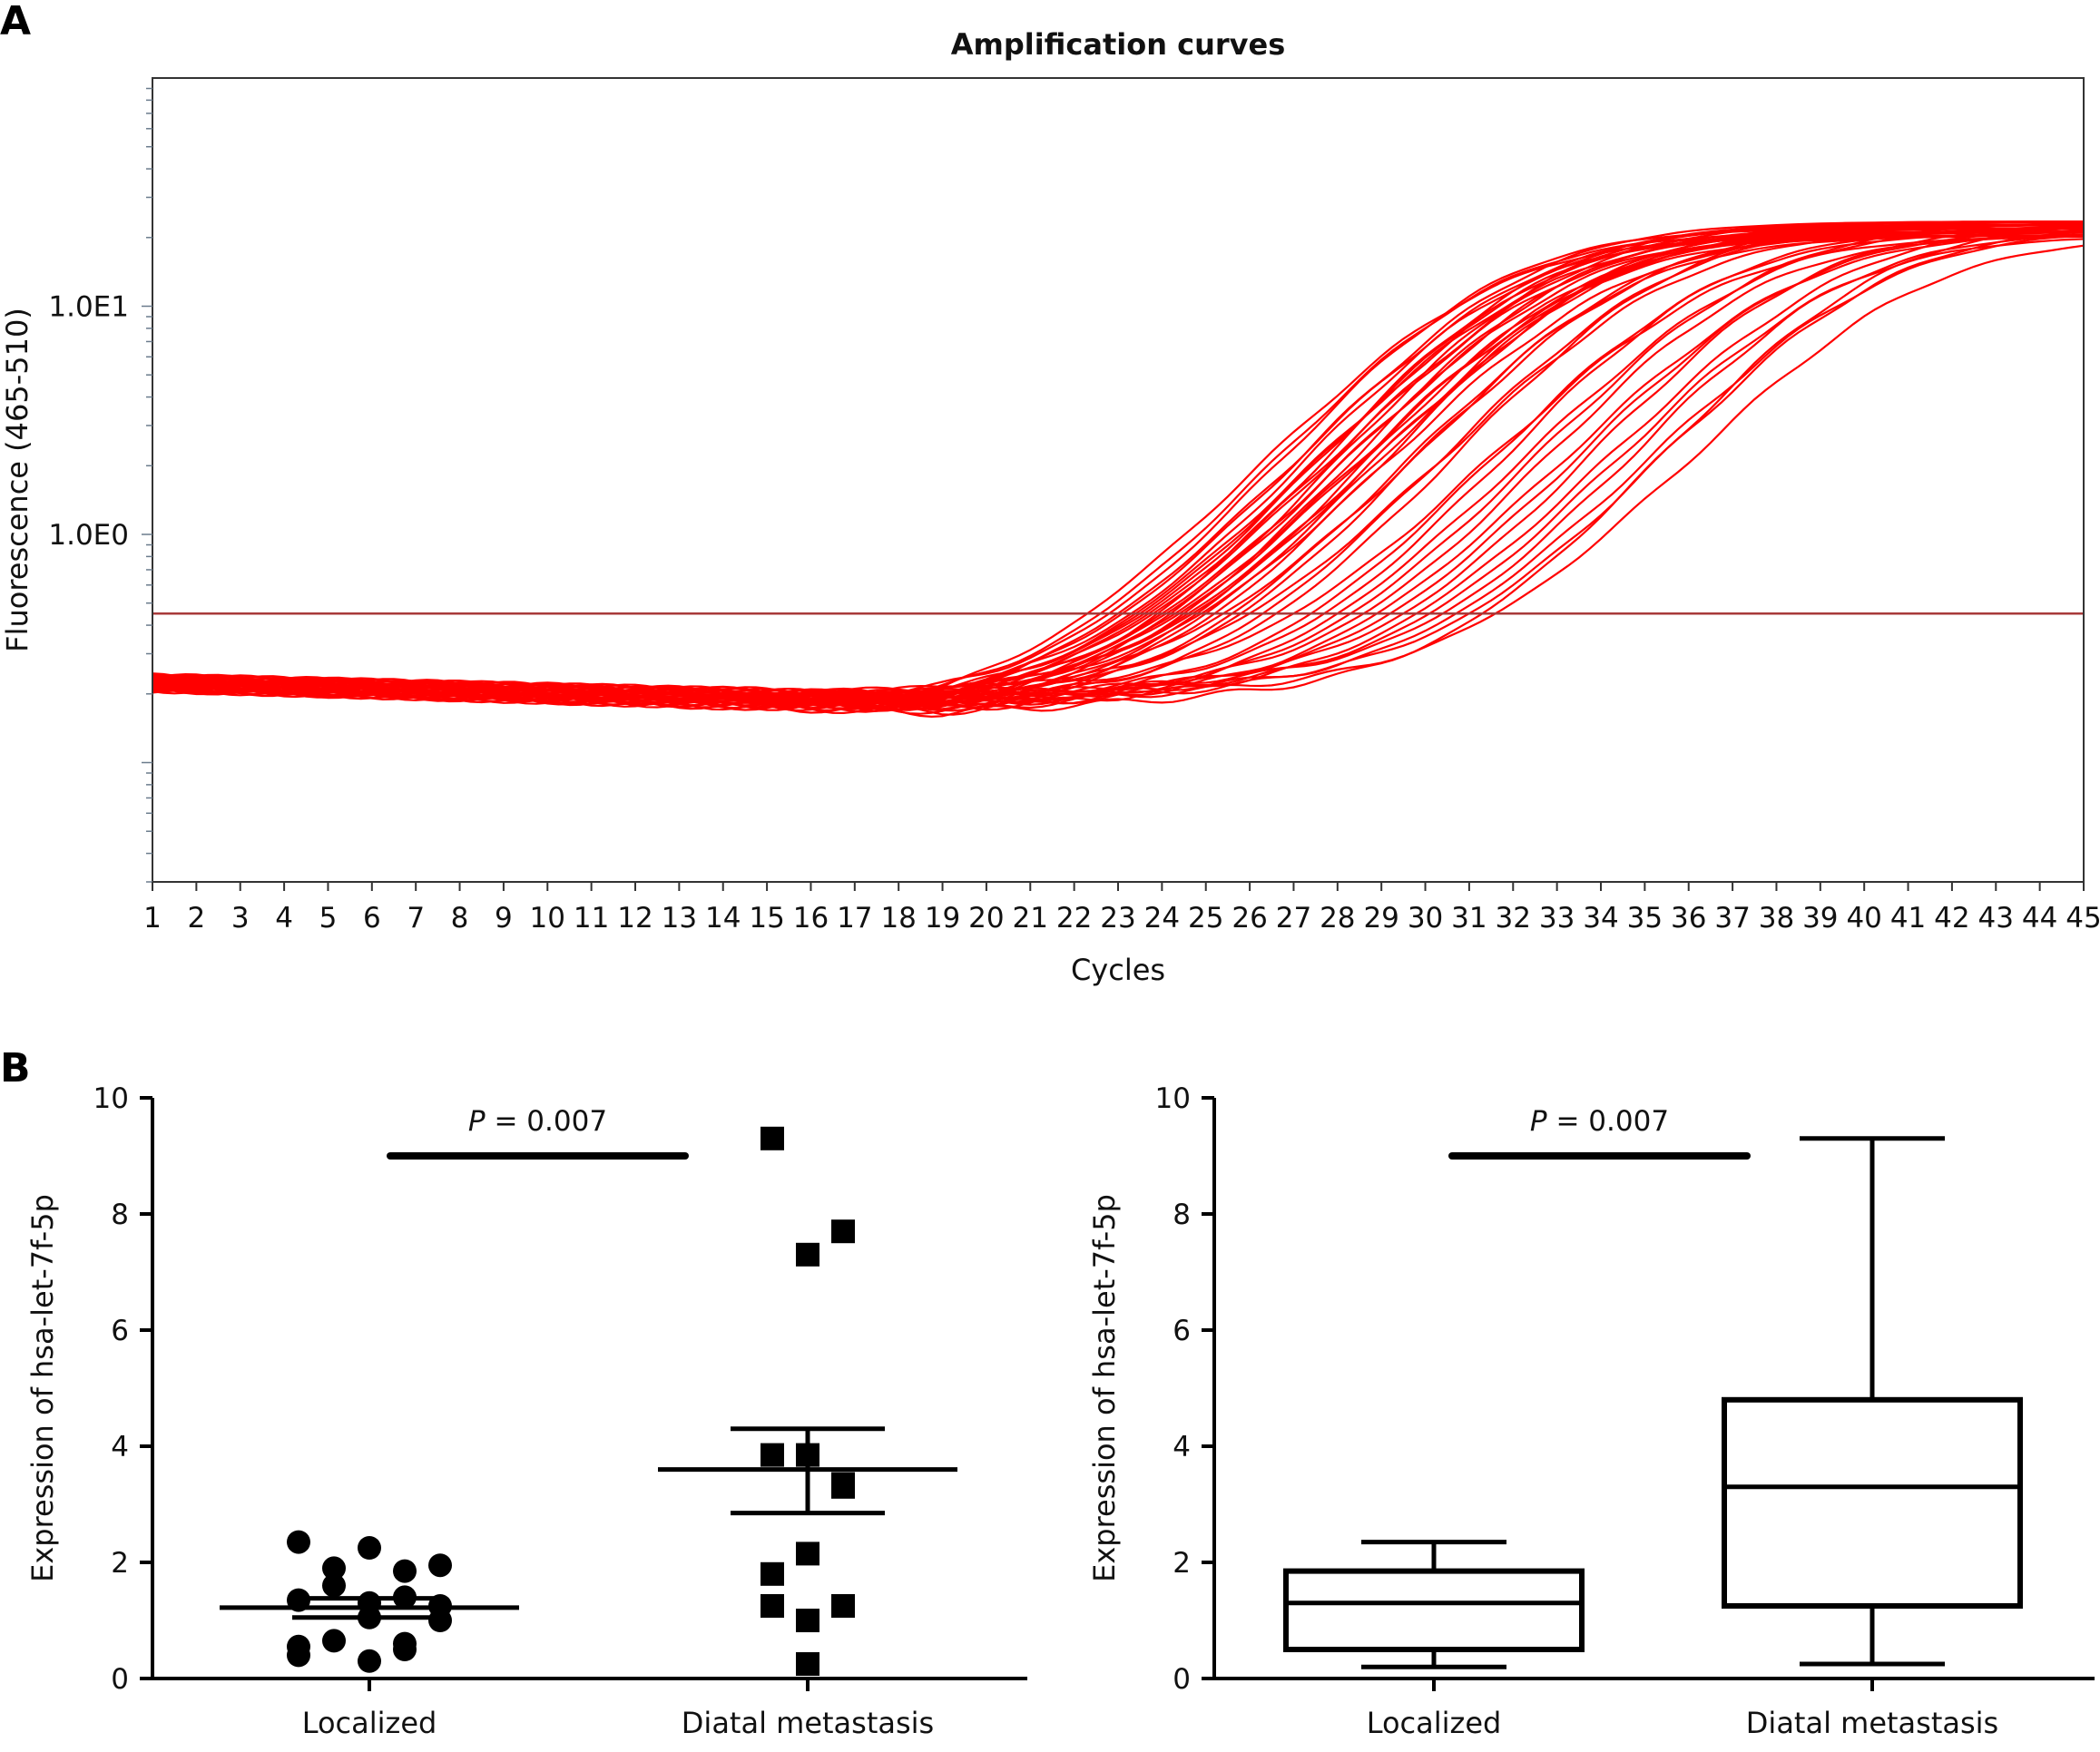 The image size is (2100, 1752). What do you see at coordinates (1074, 918) in the screenshot?
I see `x-tick-label: 22` at bounding box center [1074, 918].